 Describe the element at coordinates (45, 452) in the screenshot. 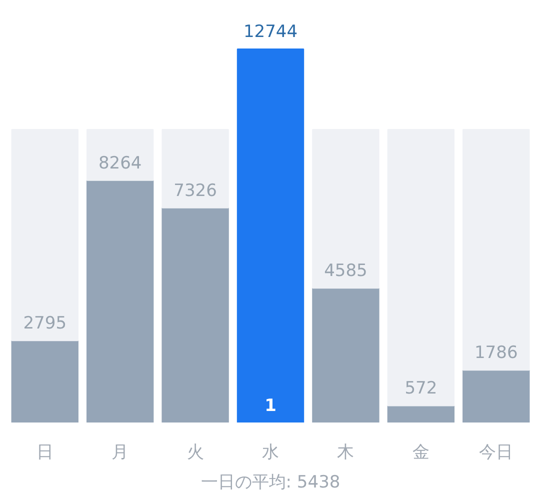

I see `x-tick-label: 日` at that location.